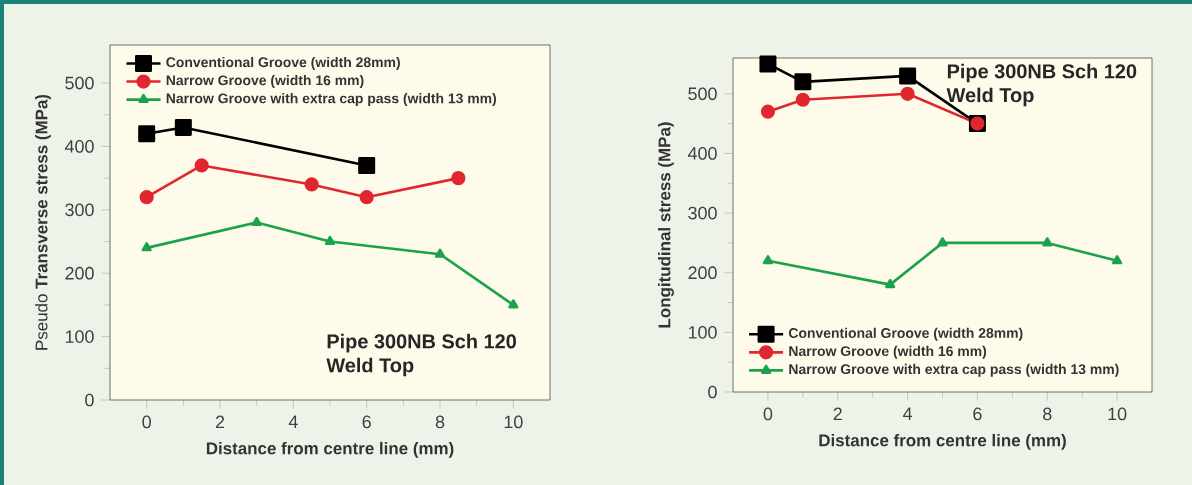 The image size is (1192, 485). Describe the element at coordinates (43, 222) in the screenshot. I see `y-axis-title: Pseudo Transverse stress (MPa)` at that location.